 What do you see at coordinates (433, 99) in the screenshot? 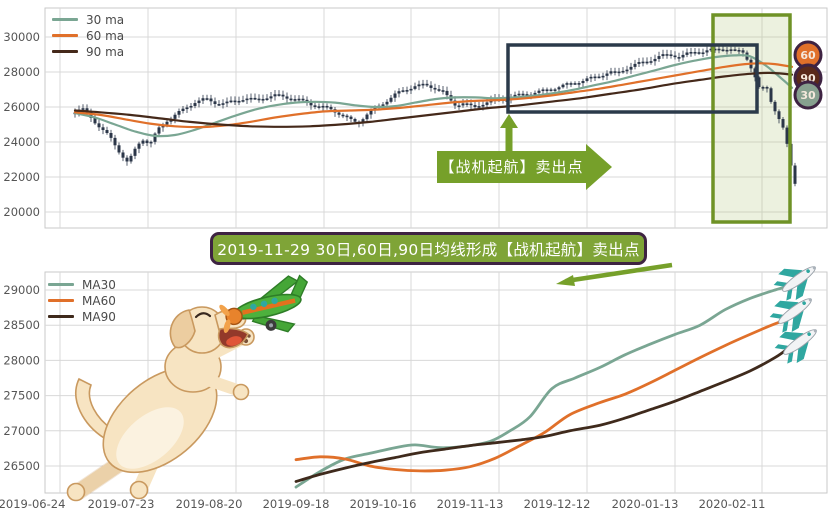
I see `ma-line-90ma` at bounding box center [433, 99].